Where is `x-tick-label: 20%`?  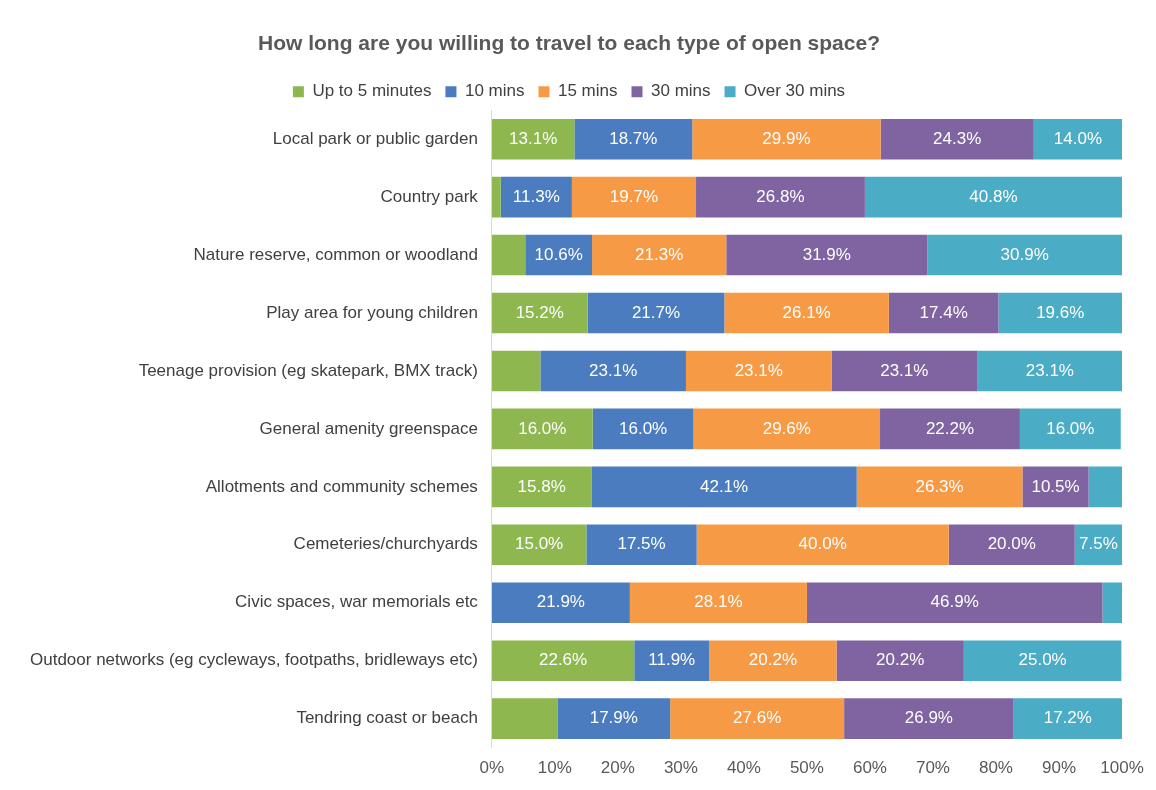
x-tick-label: 20% is located at coordinates (617, 768).